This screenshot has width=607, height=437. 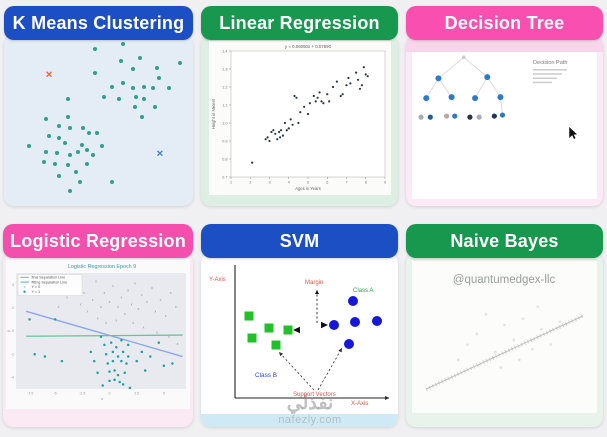 What do you see at coordinates (269, 183) in the screenshot?
I see `x-tick-label: 3` at bounding box center [269, 183].